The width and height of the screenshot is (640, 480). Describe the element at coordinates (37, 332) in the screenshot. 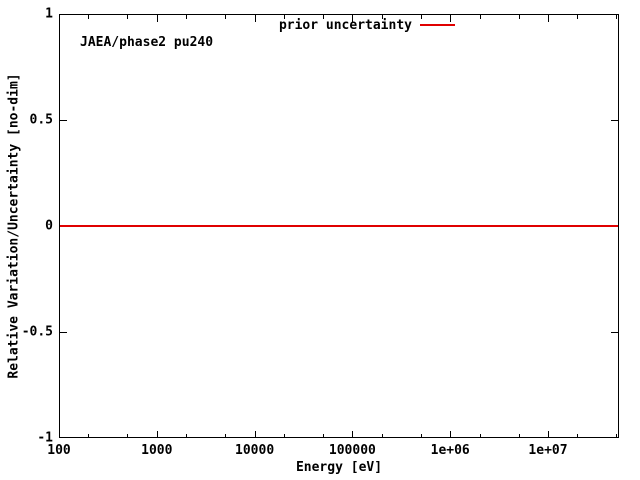

I see `y-tick-label: -0.5` at that location.